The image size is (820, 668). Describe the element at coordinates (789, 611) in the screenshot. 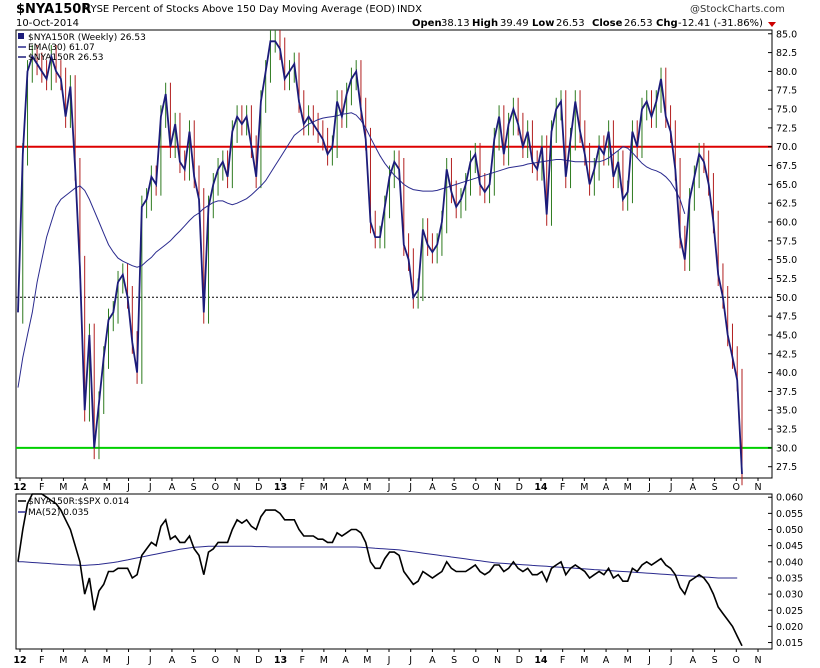

I see `ratio-ytick-label: 0.025` at that location.